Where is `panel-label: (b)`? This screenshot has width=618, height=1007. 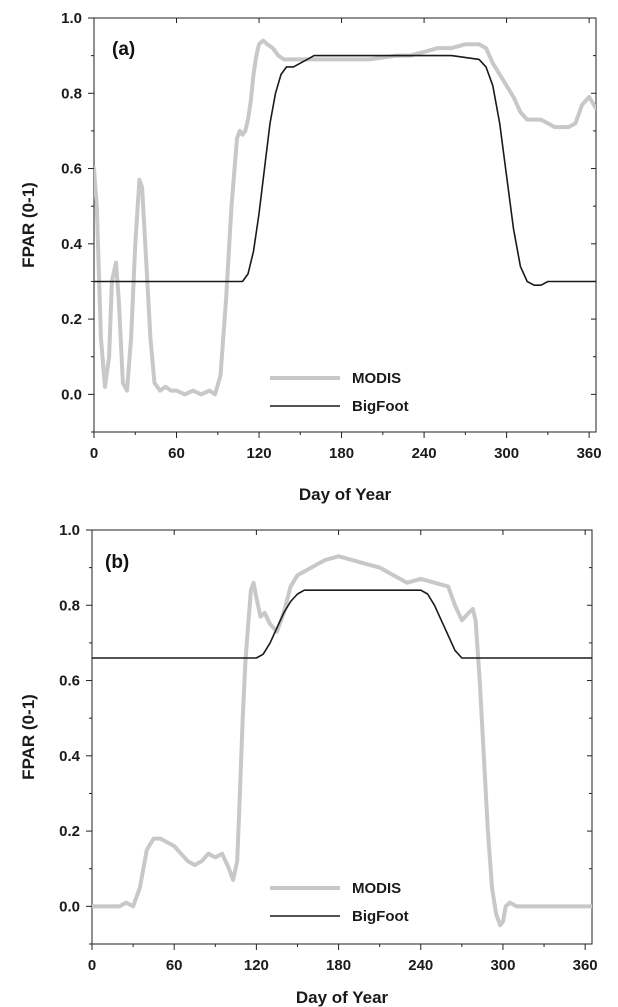 panel-label: (b) is located at coordinates (117, 562).